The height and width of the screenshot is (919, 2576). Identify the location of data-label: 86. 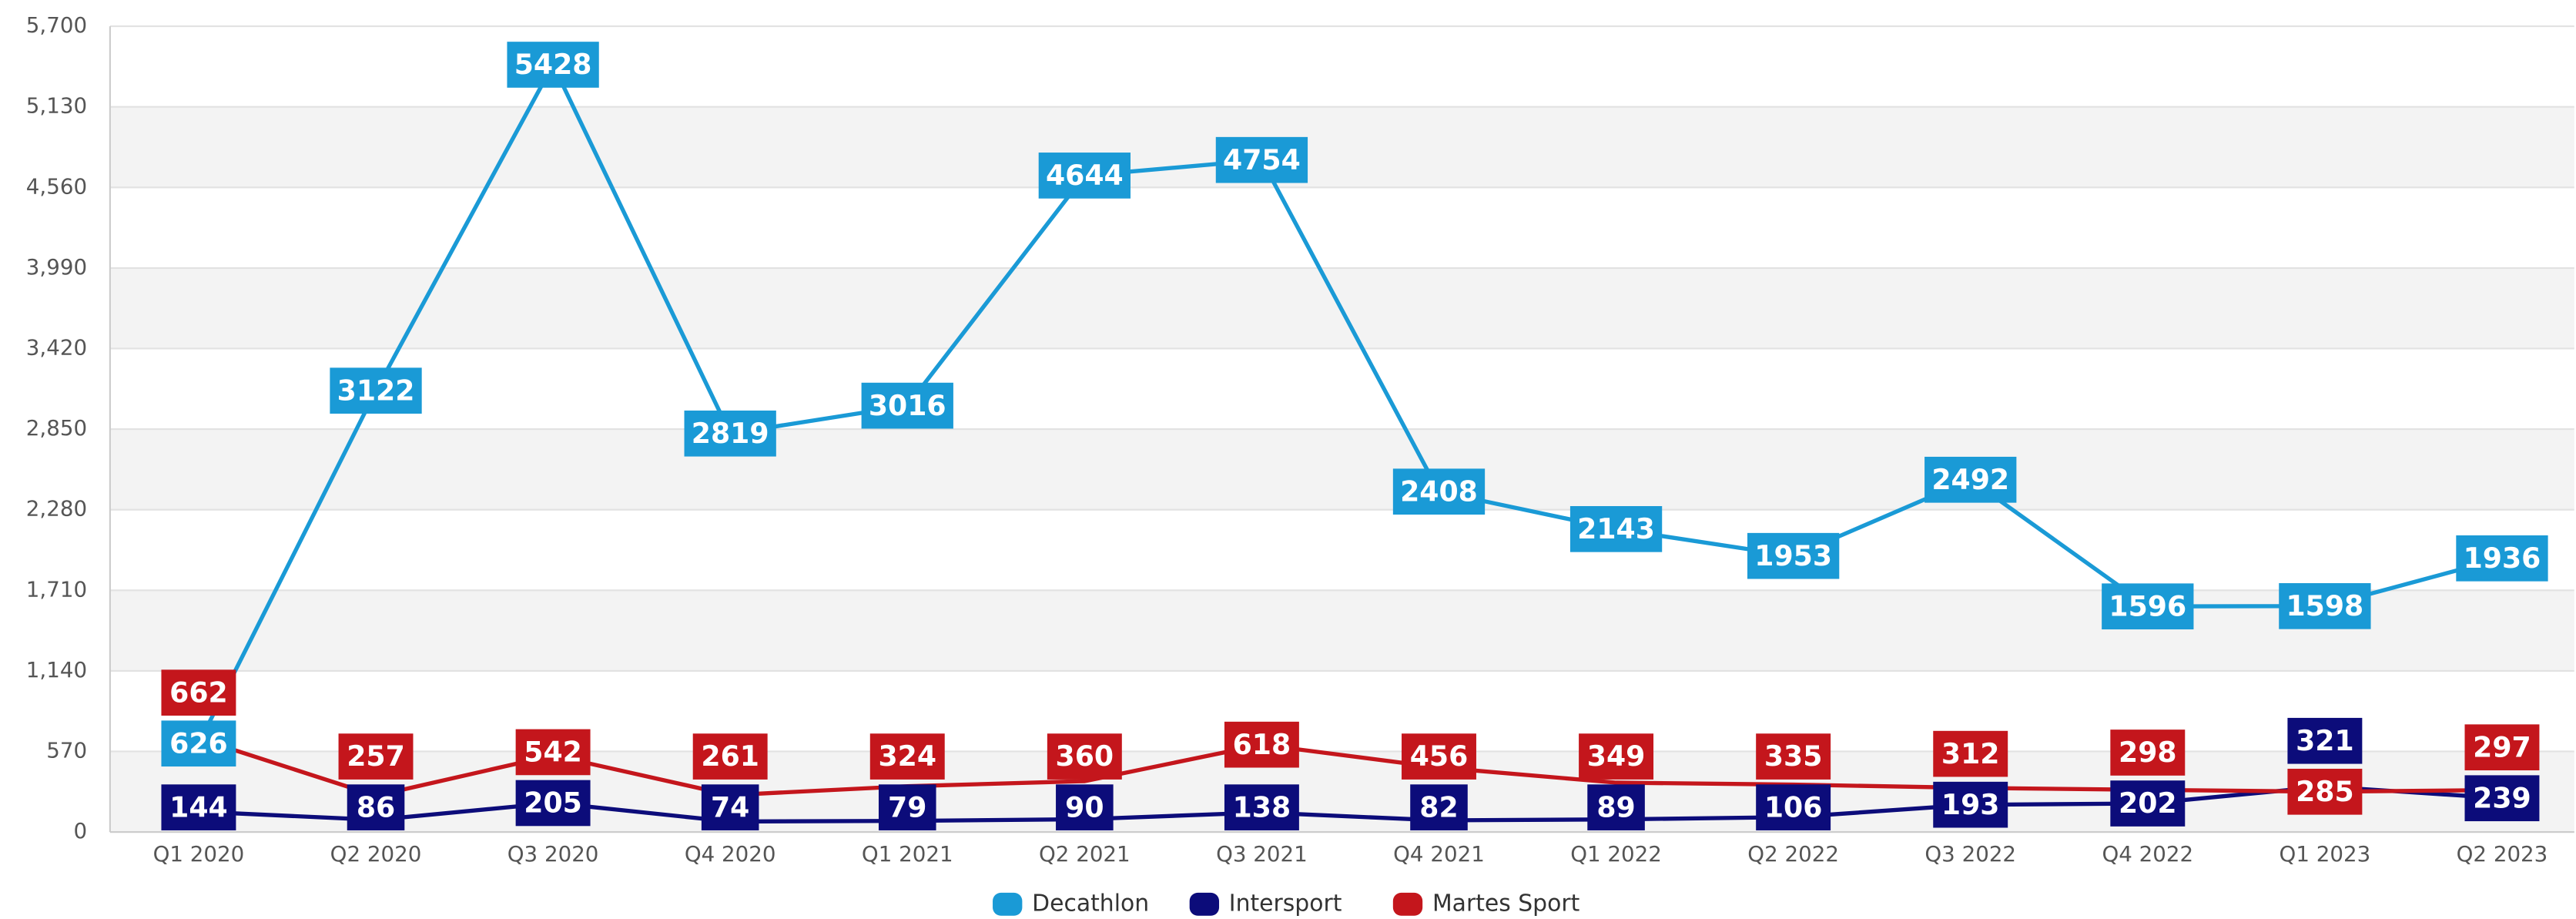
(376, 806).